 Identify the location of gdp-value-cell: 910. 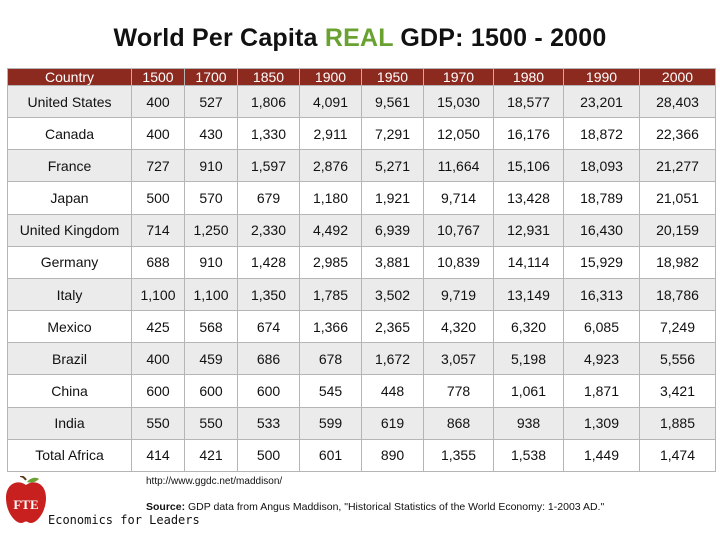
(211, 166).